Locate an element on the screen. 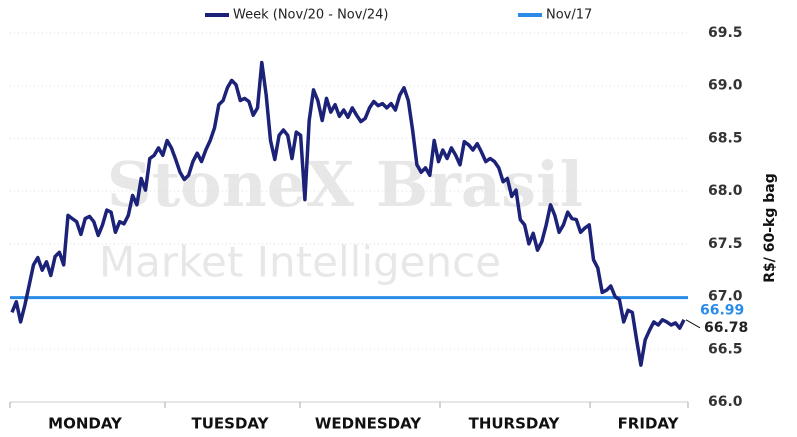 This screenshot has width=797, height=437. watermark: StoneX Brasil is located at coordinates (345, 184).